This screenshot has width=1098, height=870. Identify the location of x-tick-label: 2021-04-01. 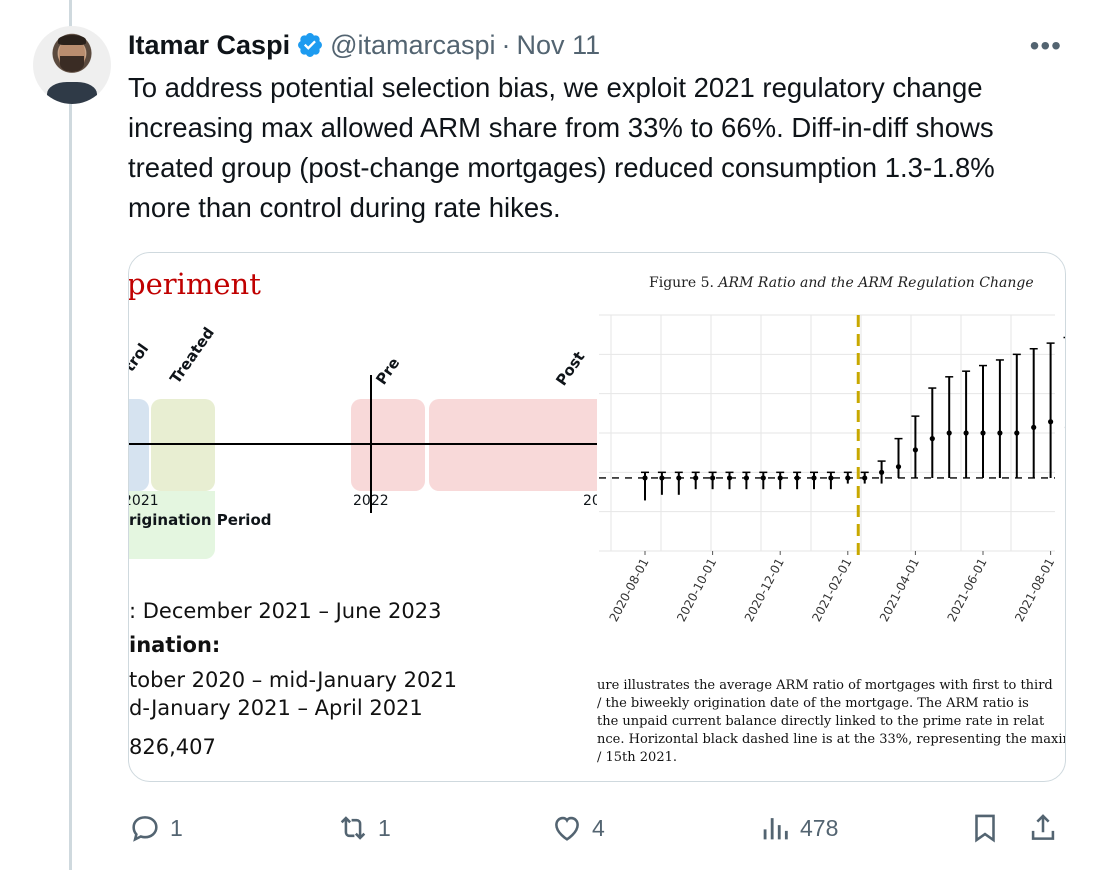
(899, 590).